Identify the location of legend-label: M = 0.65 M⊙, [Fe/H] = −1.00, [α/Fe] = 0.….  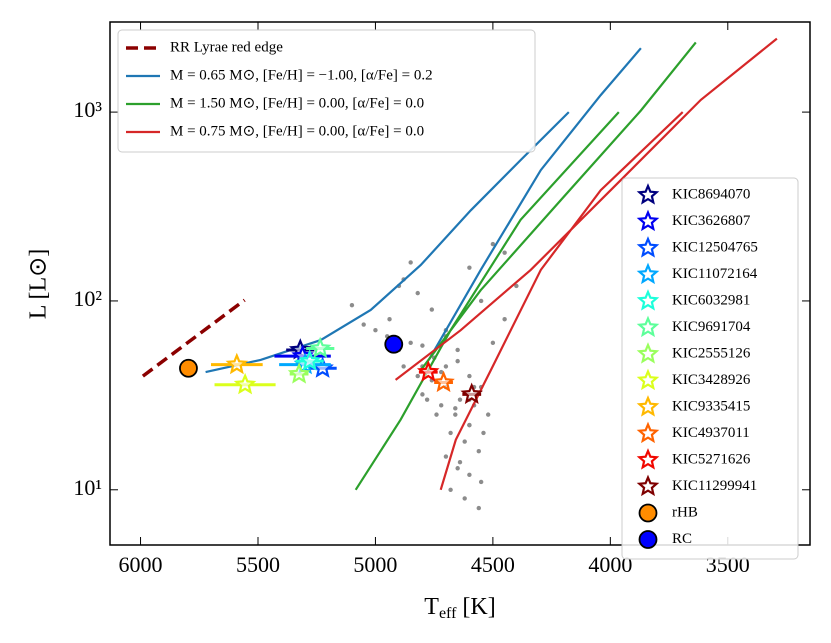
(301, 75).